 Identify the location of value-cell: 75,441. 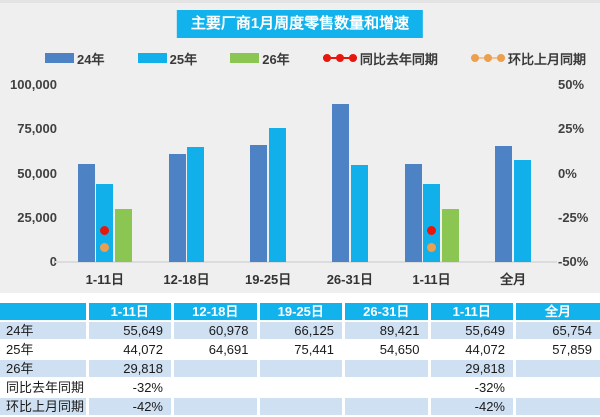
(301, 350).